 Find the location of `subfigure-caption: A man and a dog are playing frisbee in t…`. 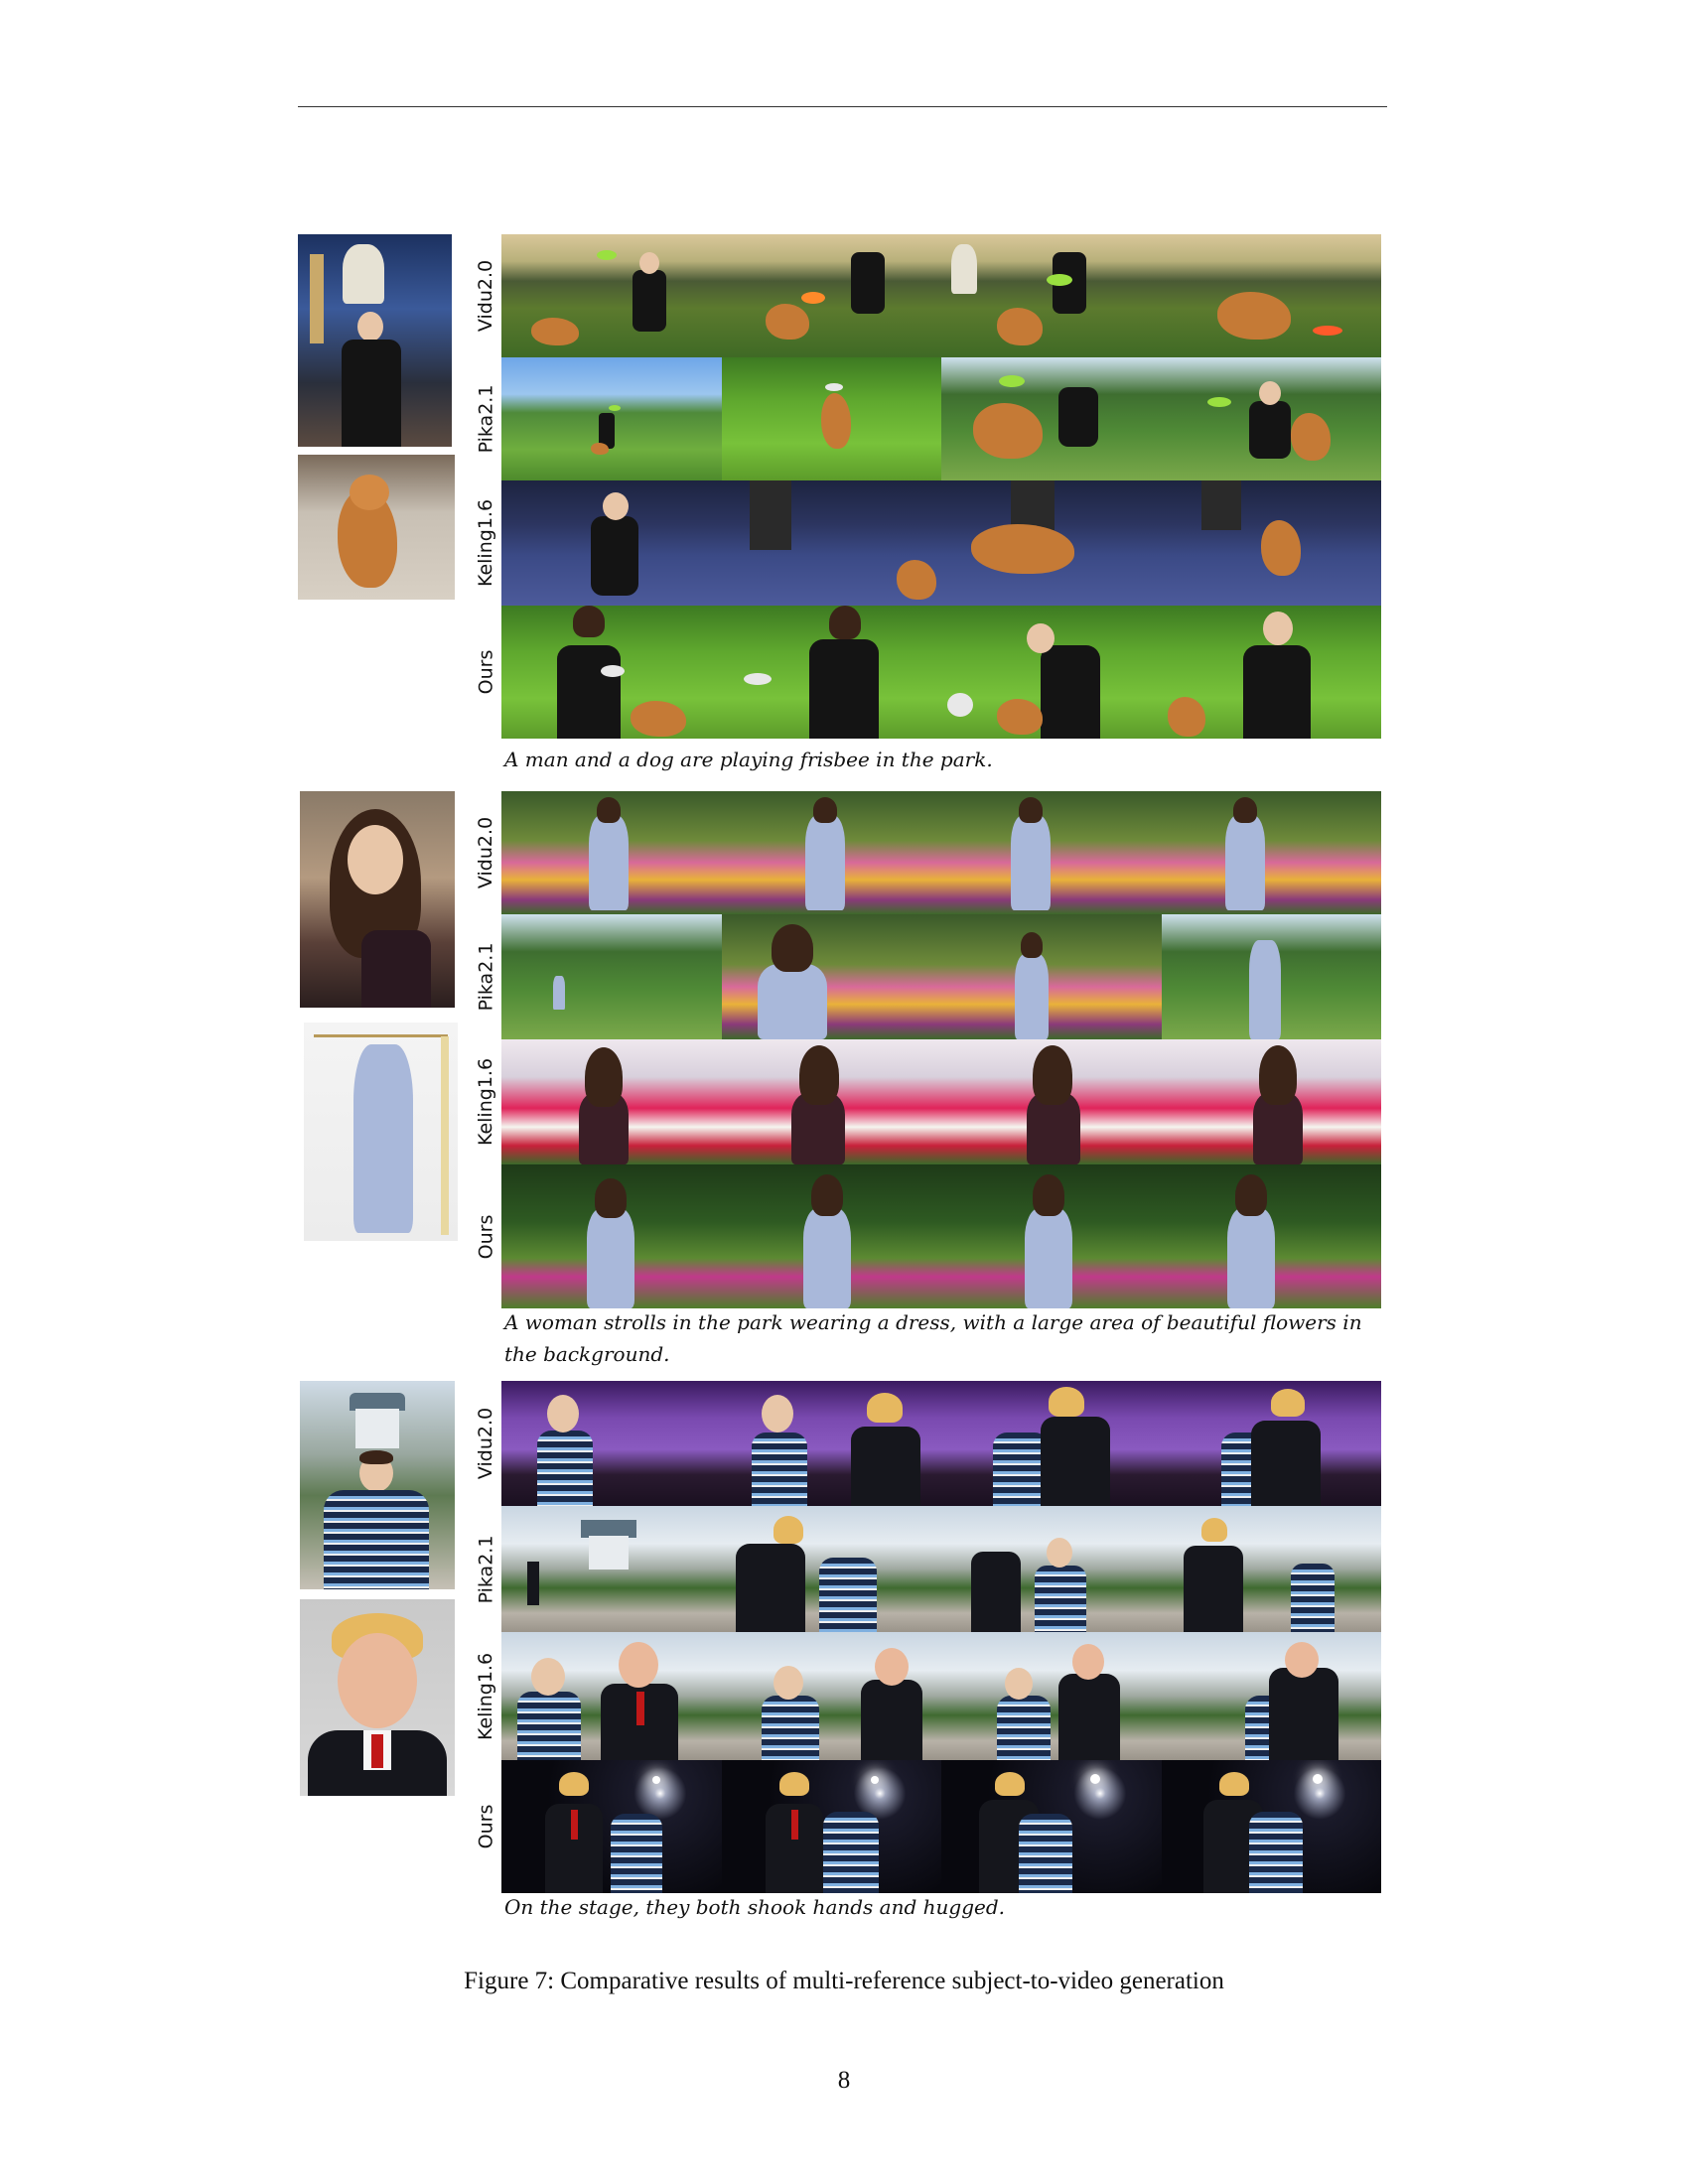

subfigure-caption: A man and a dog are playing frisbee in t… is located at coordinates (748, 759).